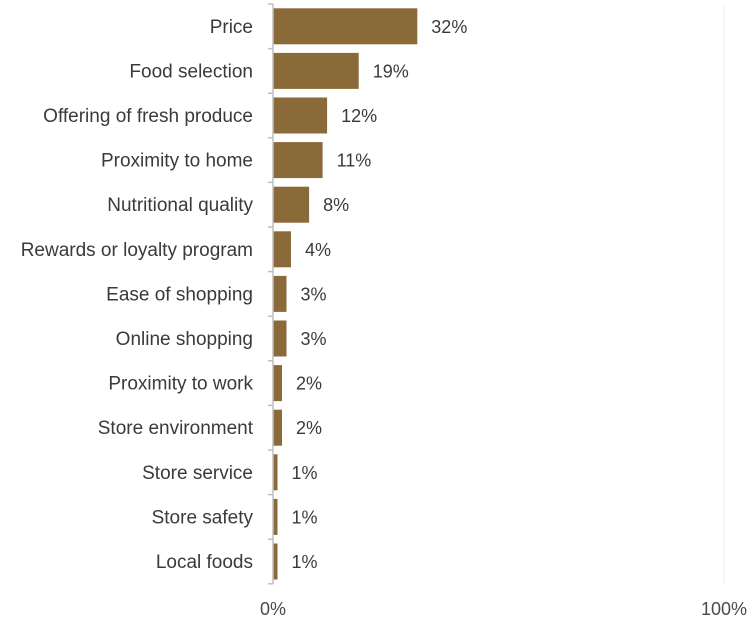  I want to click on category-label: Ease of shopping, so click(179, 294).